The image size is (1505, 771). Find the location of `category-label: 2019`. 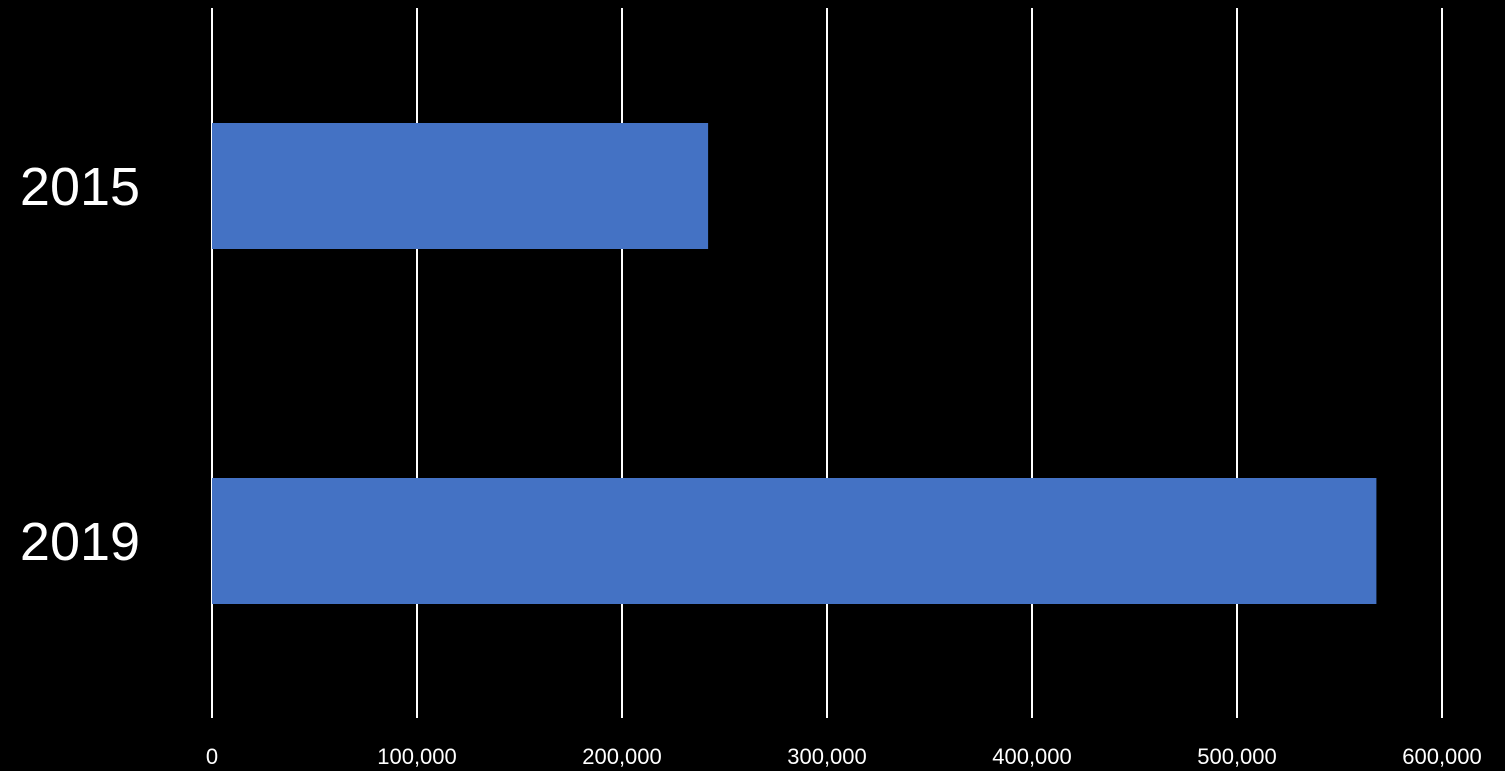

category-label: 2019 is located at coordinates (80, 542).